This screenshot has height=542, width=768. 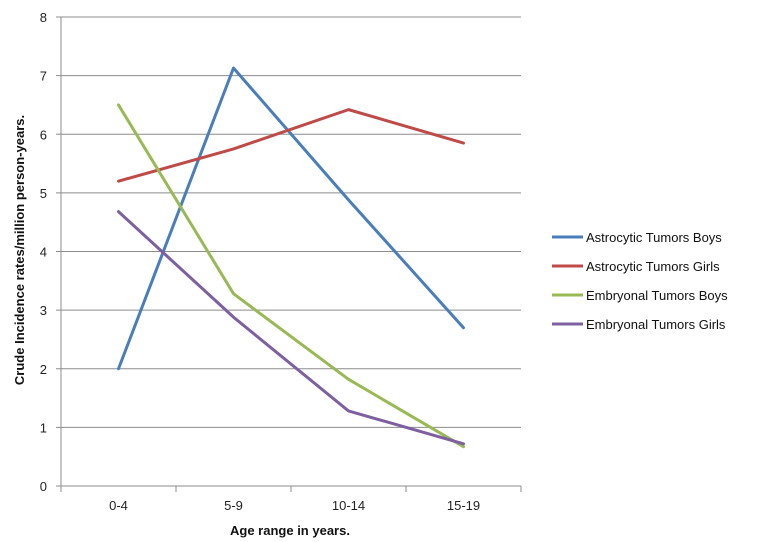 What do you see at coordinates (43, 369) in the screenshot?
I see `y-tick-label: 2` at bounding box center [43, 369].